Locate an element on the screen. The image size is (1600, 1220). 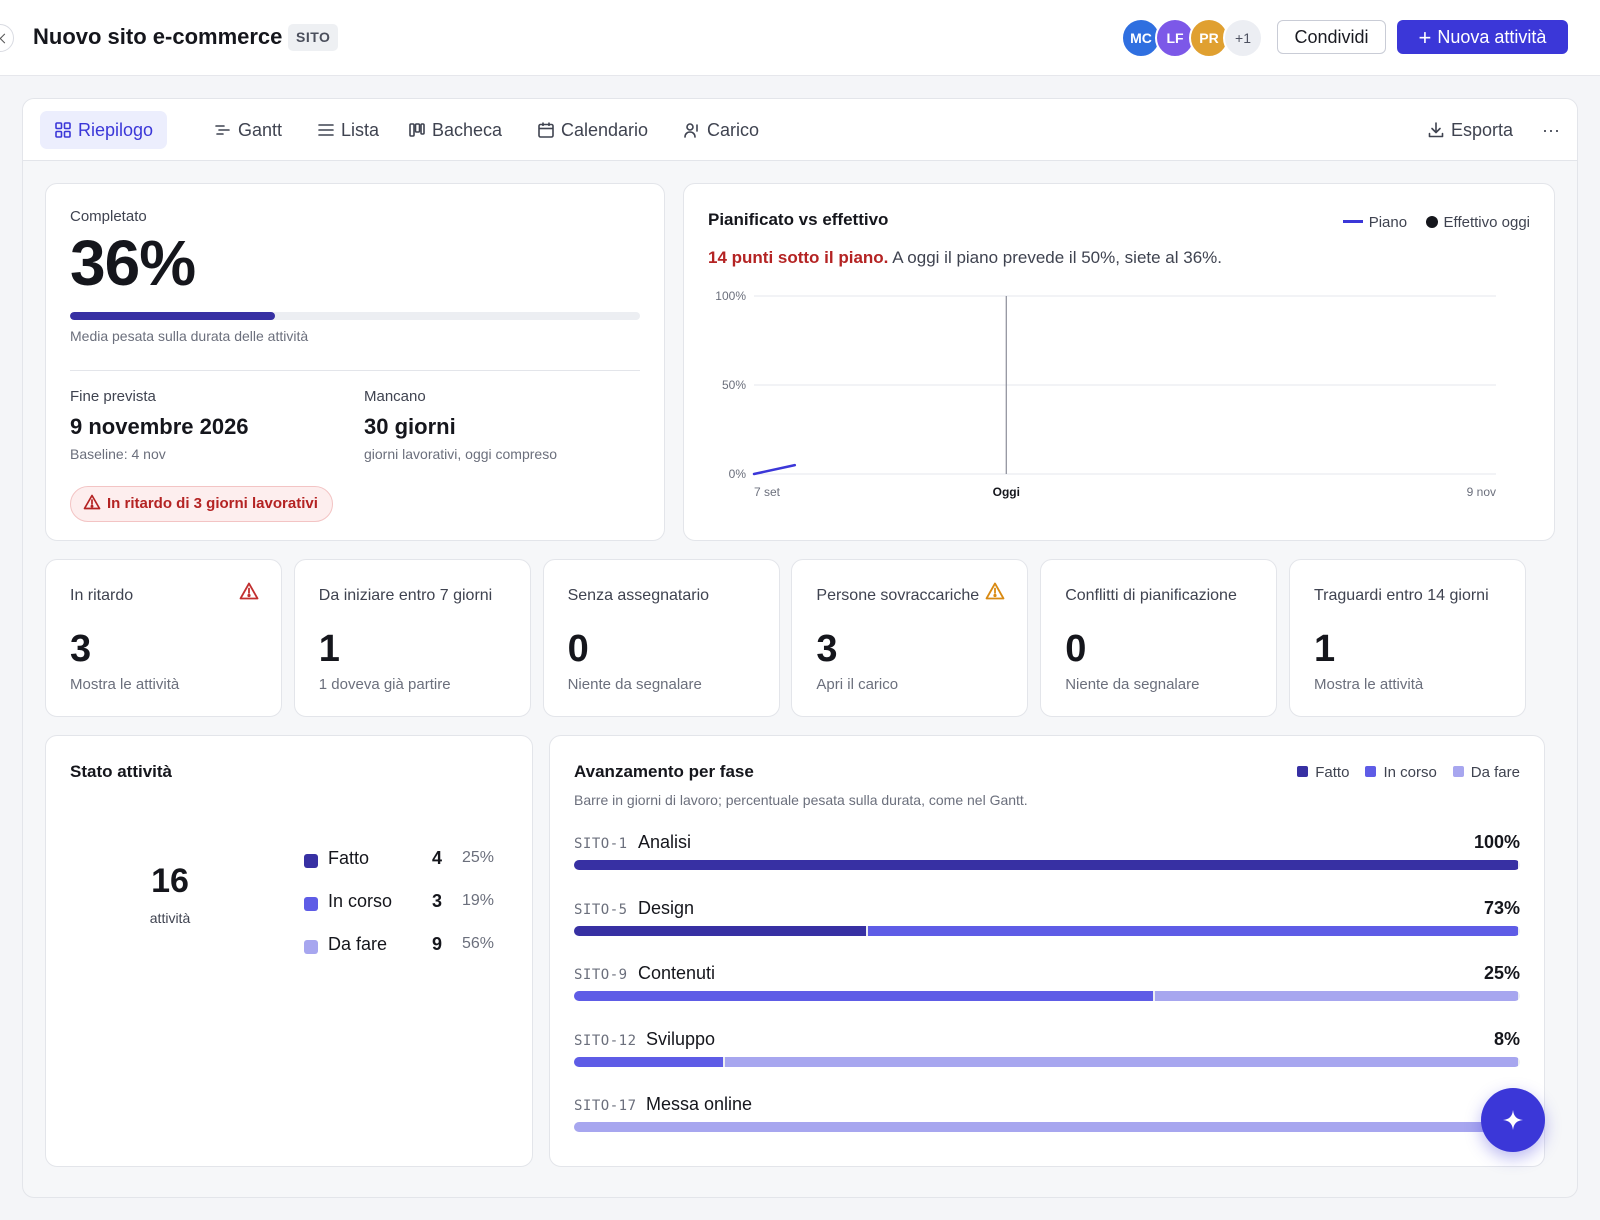
more-options-icon: ··· is located at coordinates (1551, 130).